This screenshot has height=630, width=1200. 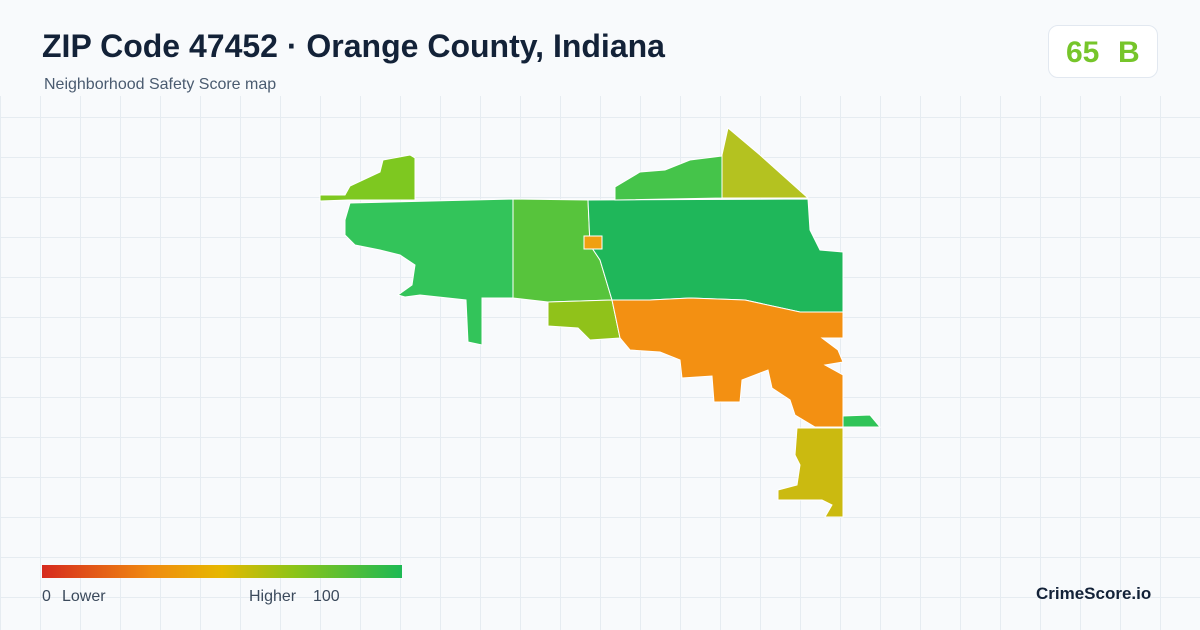 I want to click on score-value: 65, so click(x=1083, y=52).